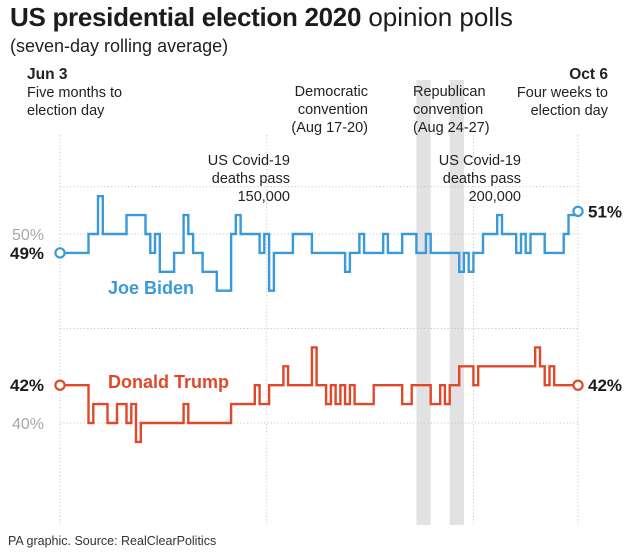 This screenshot has width=640, height=555. I want to click on y-tick-label: 50%, so click(28, 235).